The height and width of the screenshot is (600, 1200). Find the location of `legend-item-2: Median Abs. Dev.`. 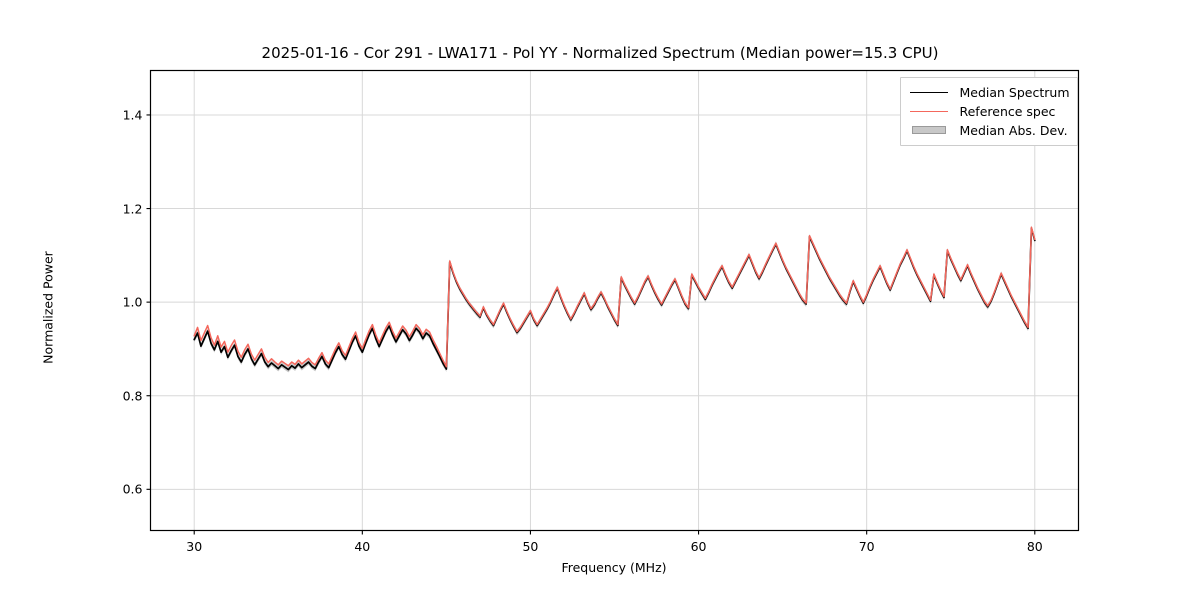

legend-item-2: Median Abs. Dev. is located at coordinates (988, 130).